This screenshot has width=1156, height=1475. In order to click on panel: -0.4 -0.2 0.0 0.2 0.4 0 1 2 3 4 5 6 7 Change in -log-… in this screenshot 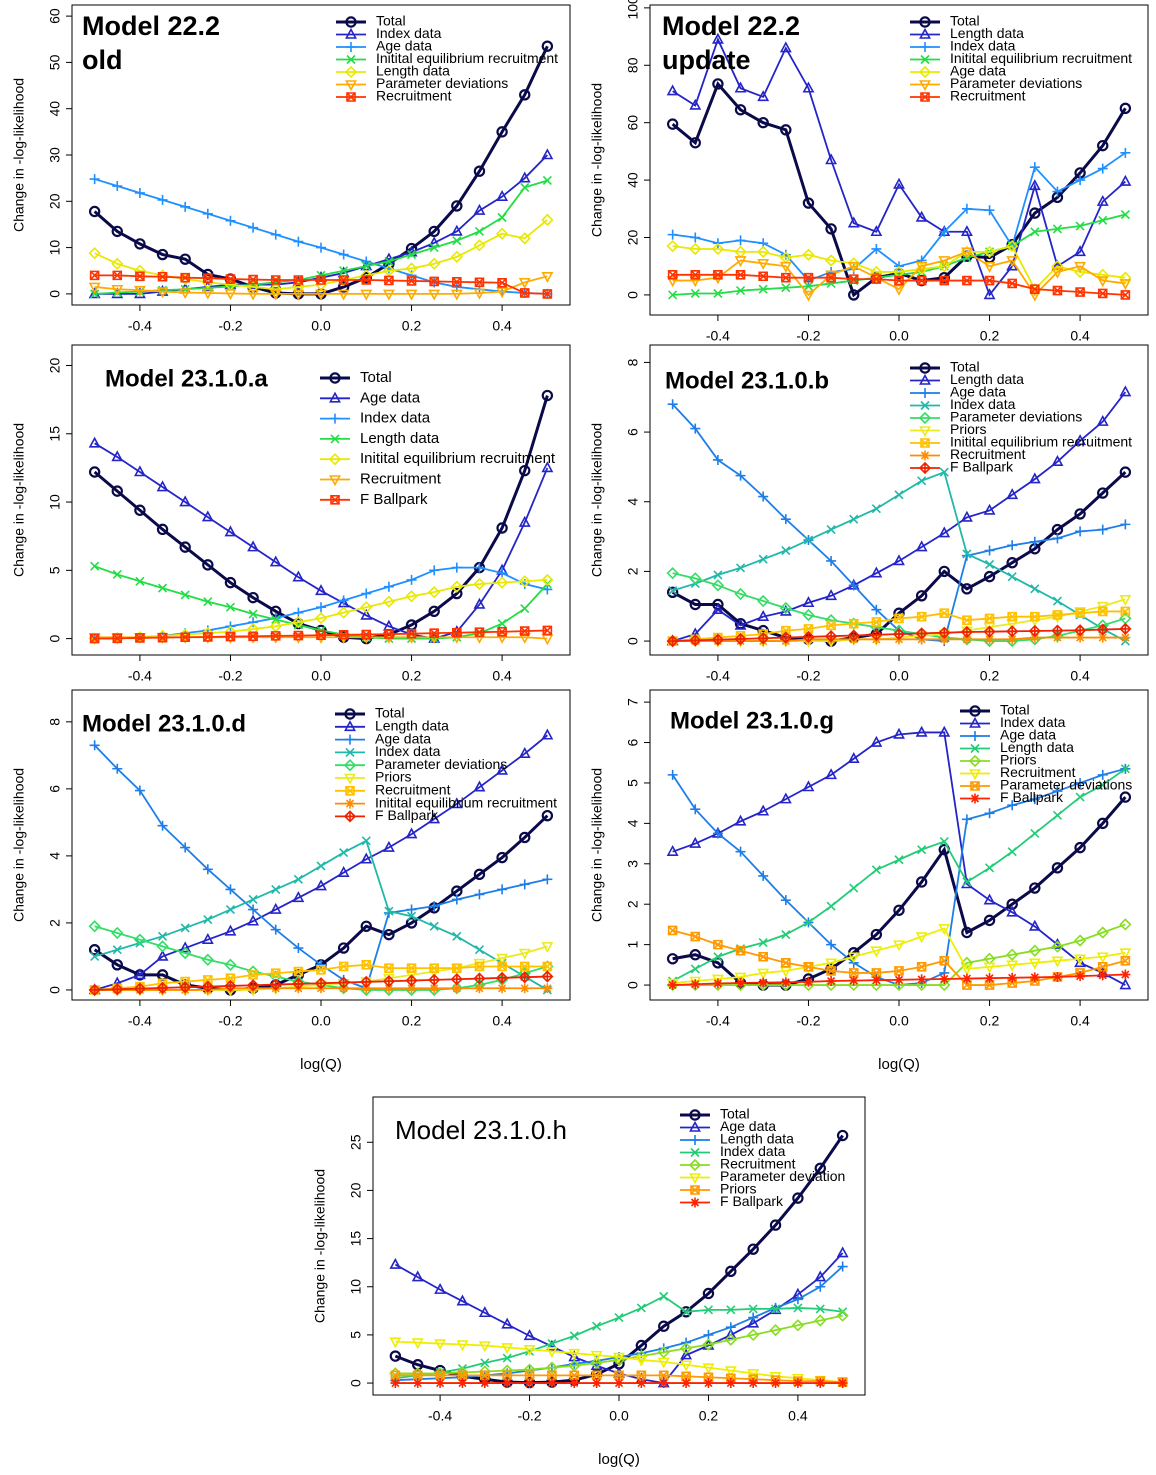, I will do `click(869, 881)`.